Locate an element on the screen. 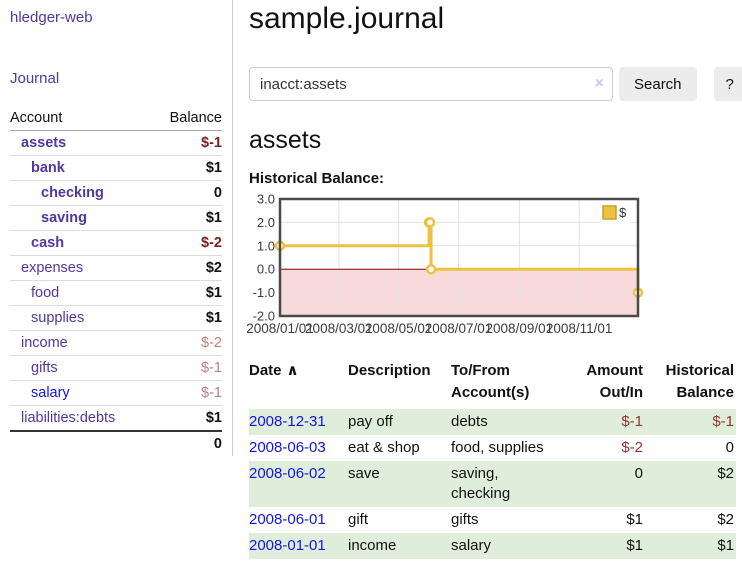 The image size is (742, 582). account-link: salary is located at coordinates (50, 393).